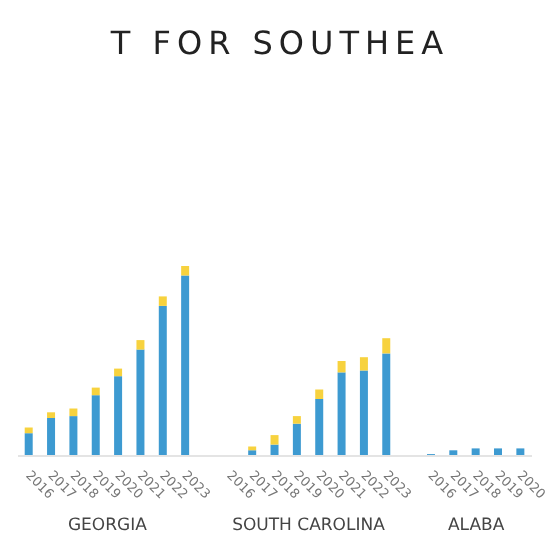  I want to click on text: GEORGIA, so click(107, 526).